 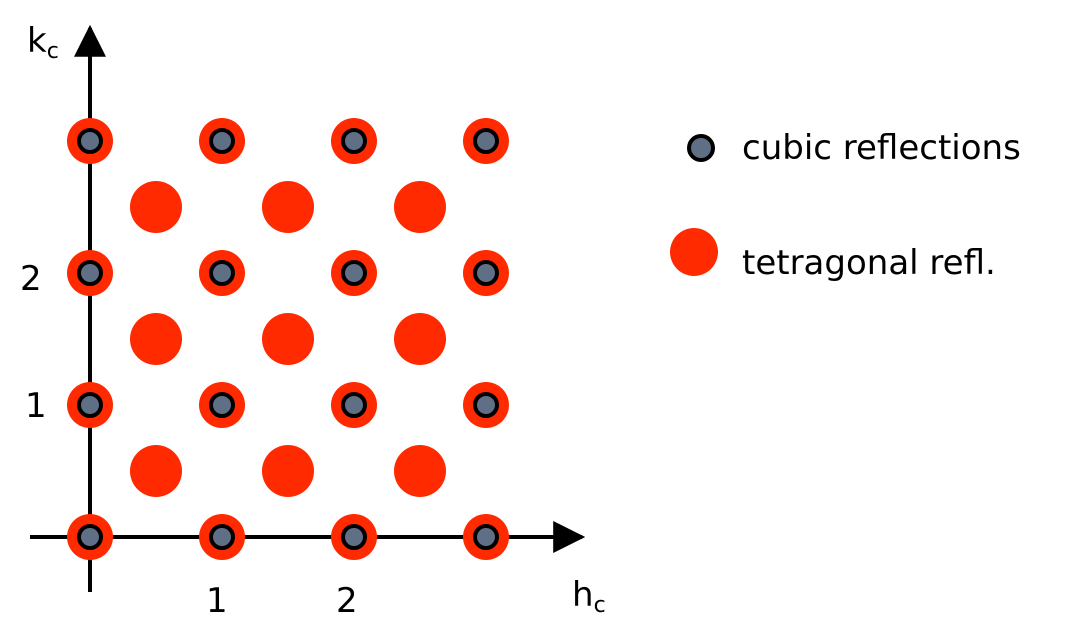 I want to click on x-axis-label: hc, so click(x=589, y=596).